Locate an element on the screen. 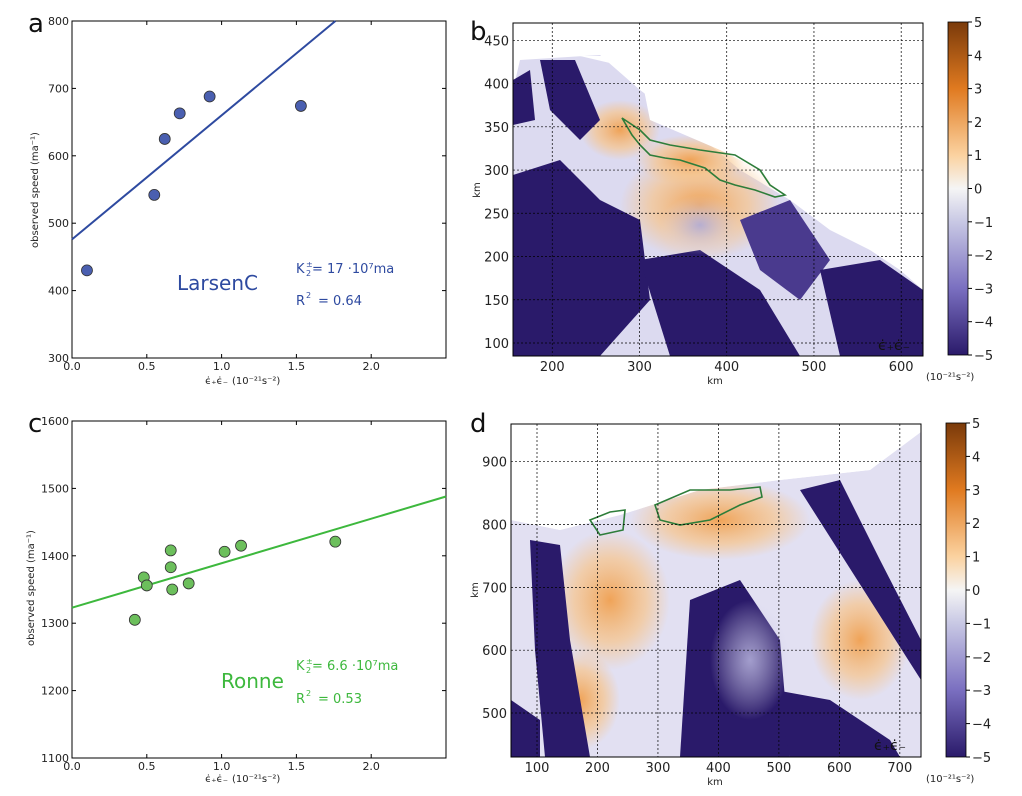 This screenshot has width=1022, height=796. b-cbar-label: −1 is located at coordinates (983, 223).